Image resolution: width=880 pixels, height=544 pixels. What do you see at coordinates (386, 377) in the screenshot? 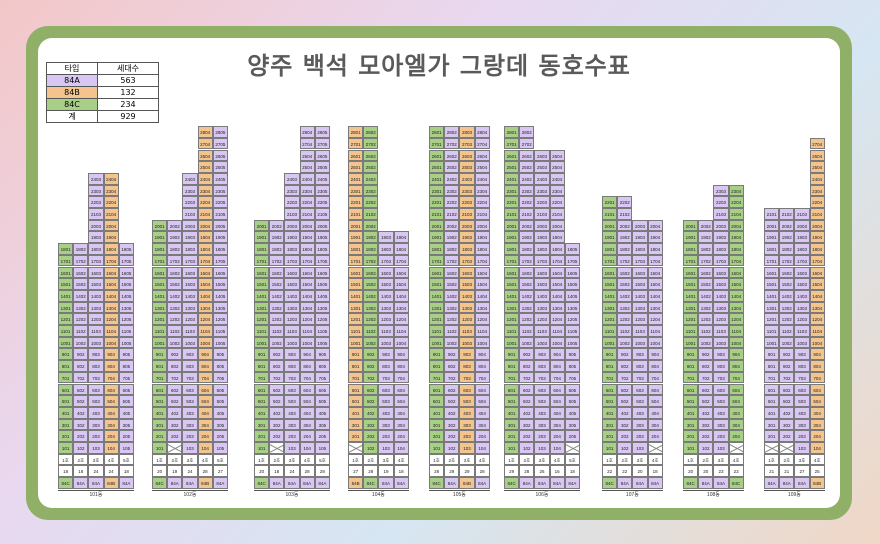
I see `unit-cell: 703` at bounding box center [386, 377].